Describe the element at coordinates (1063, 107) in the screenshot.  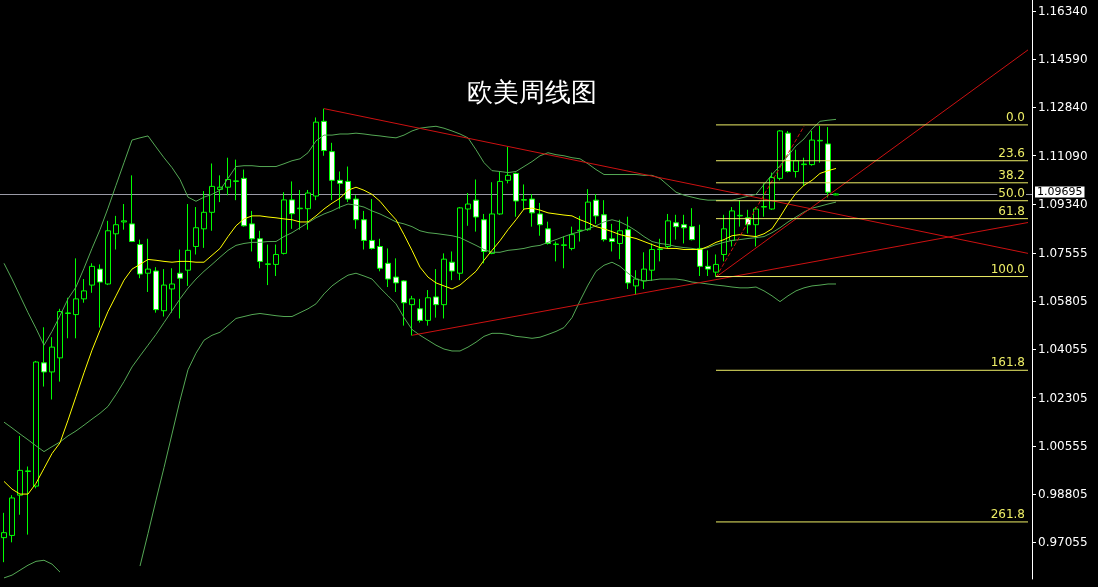
I see `y-tick-label: 1.12840` at that location.